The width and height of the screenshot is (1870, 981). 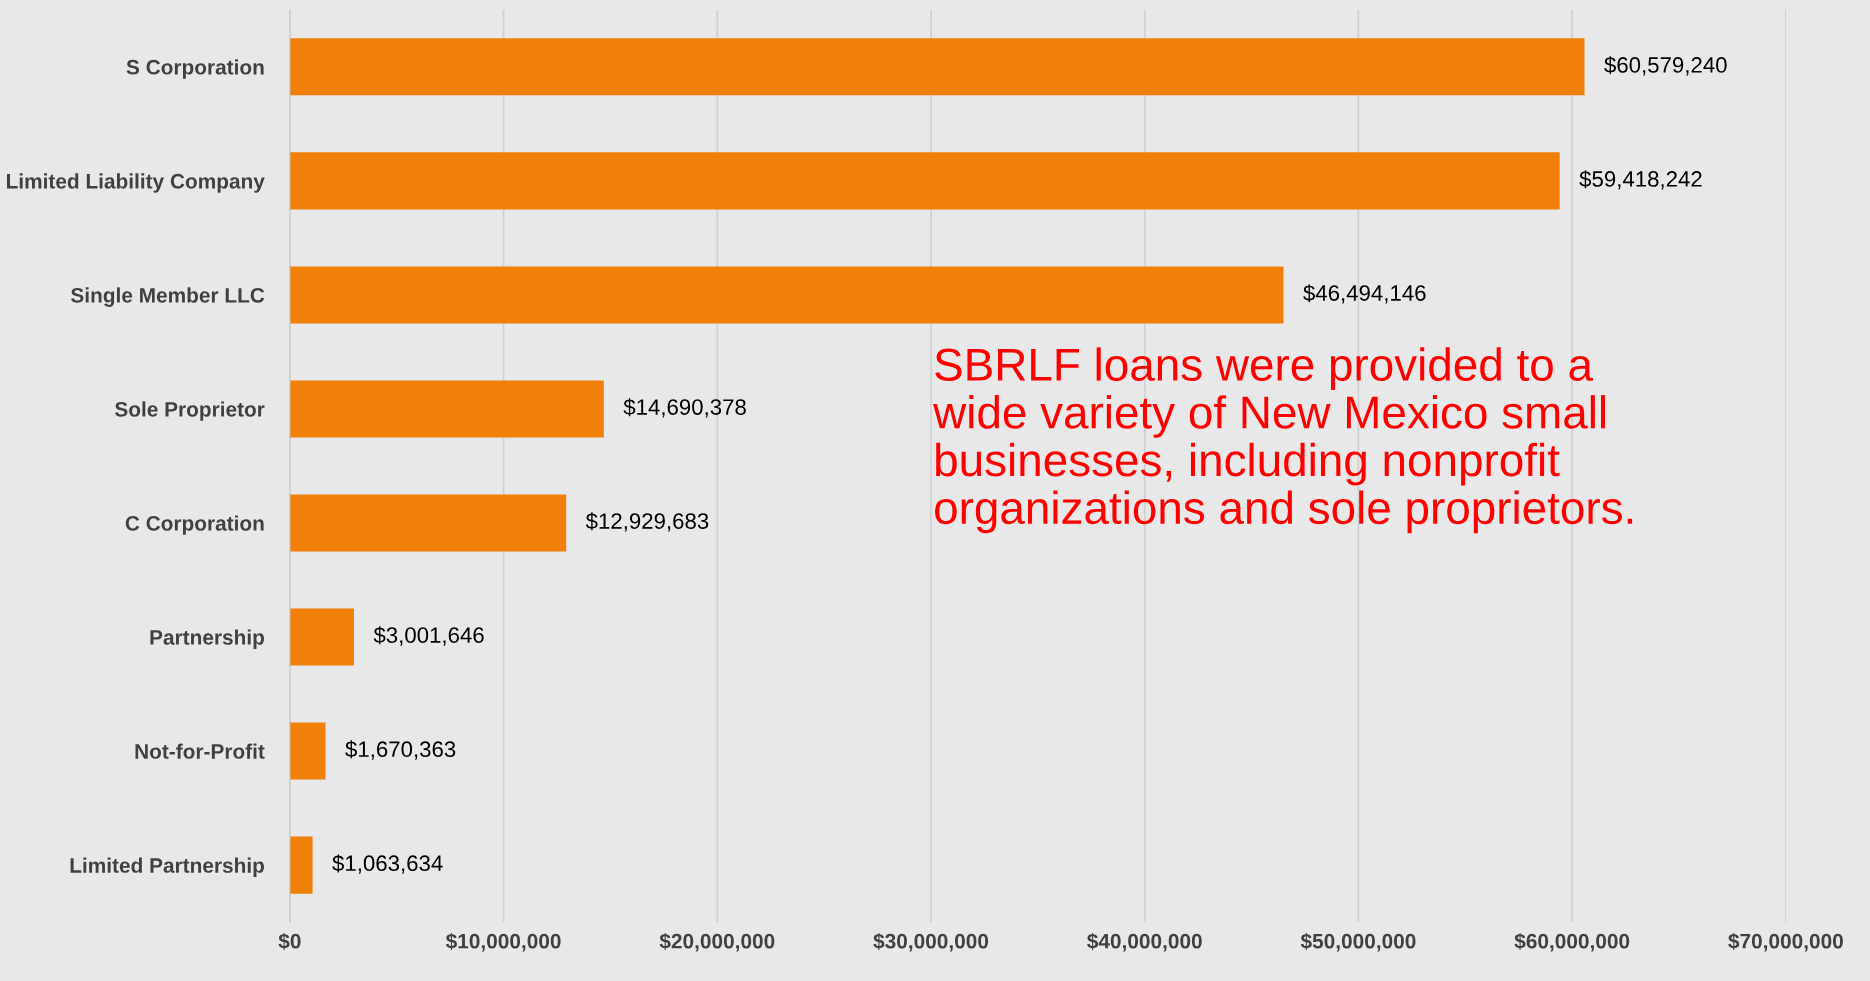 I want to click on x-tick-label: $40,000,000, so click(x=1144, y=942).